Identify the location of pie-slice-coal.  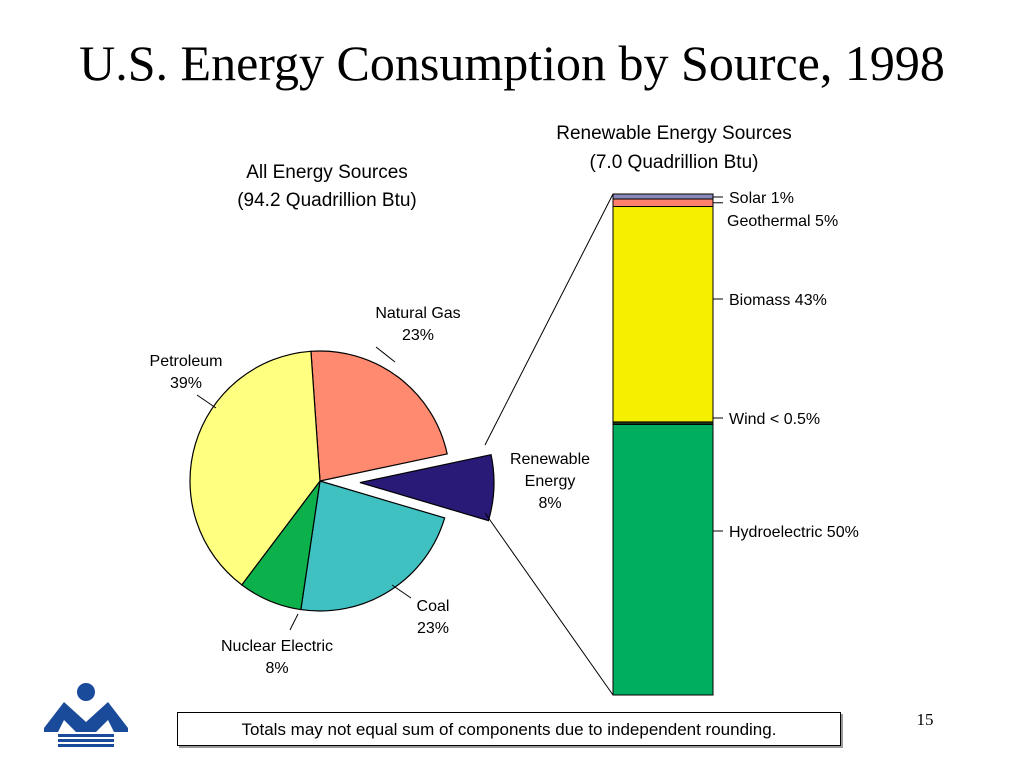
(373, 546).